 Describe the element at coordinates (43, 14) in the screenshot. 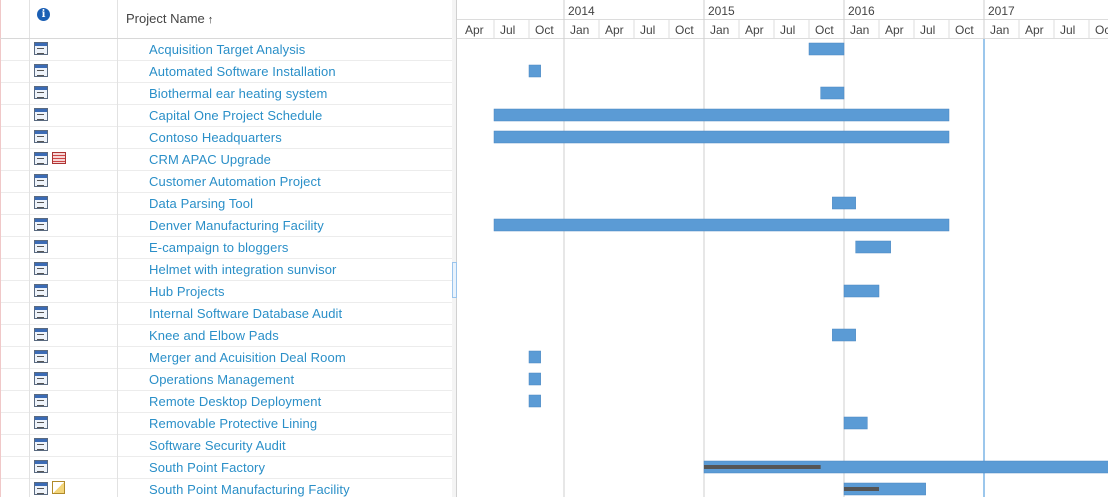

I see `info-icon: i` at that location.